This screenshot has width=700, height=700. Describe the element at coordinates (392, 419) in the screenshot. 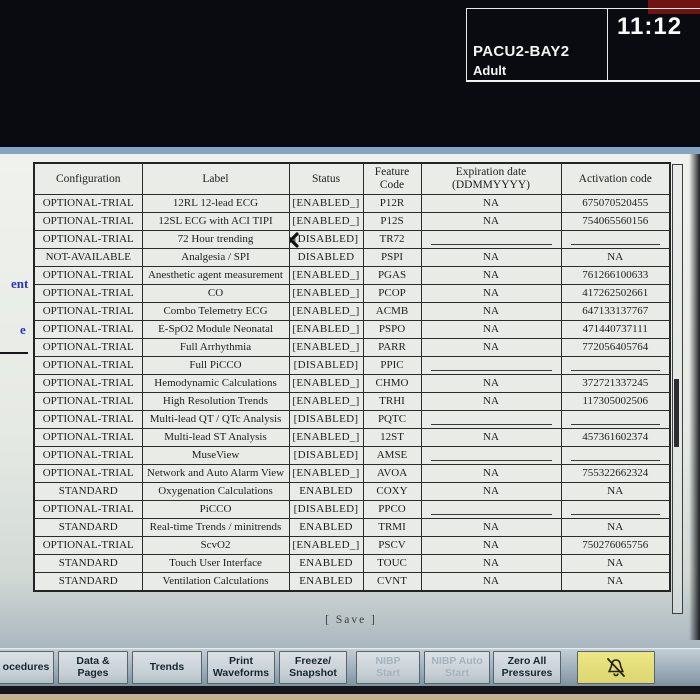

I see `feature-code-cell: PQTC` at that location.